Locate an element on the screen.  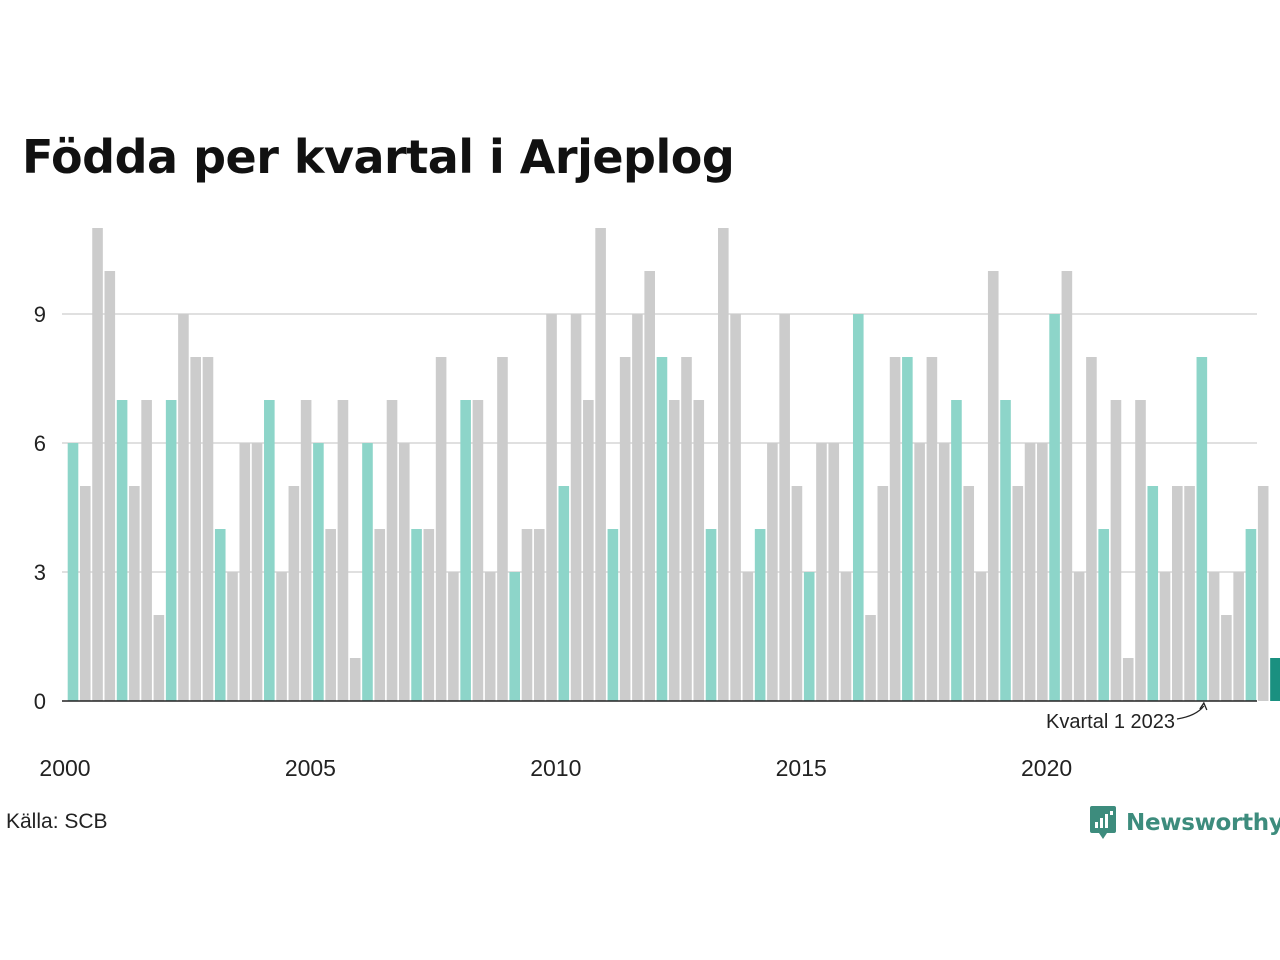
y-tick-label: 9 is located at coordinates (40, 314).